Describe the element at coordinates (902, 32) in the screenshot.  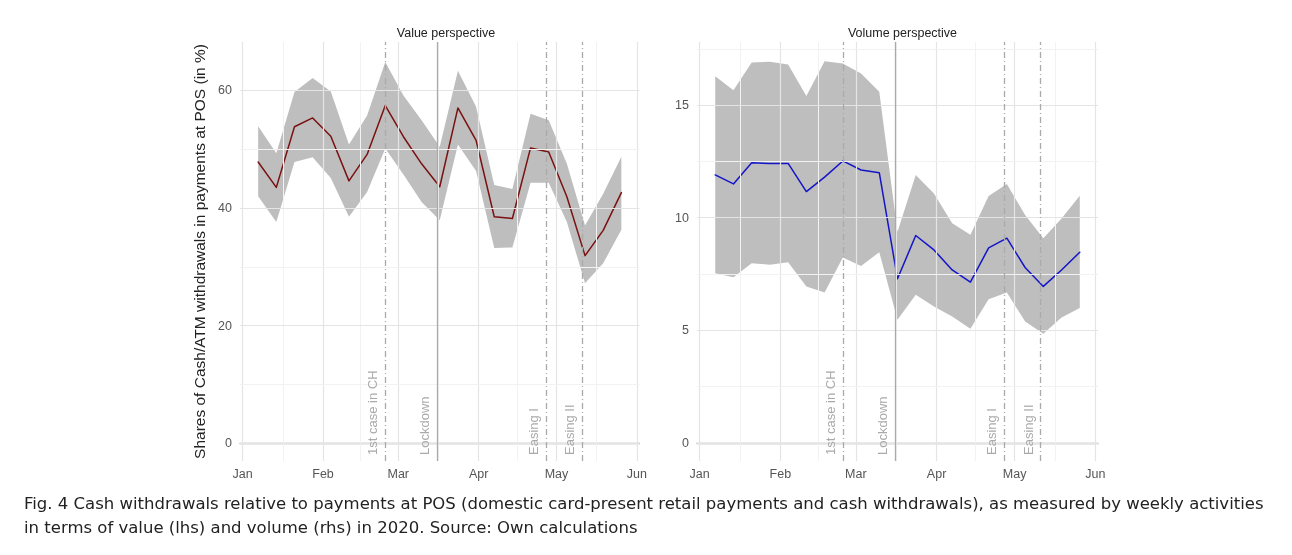
I see `chart-title: Volume perspective` at that location.